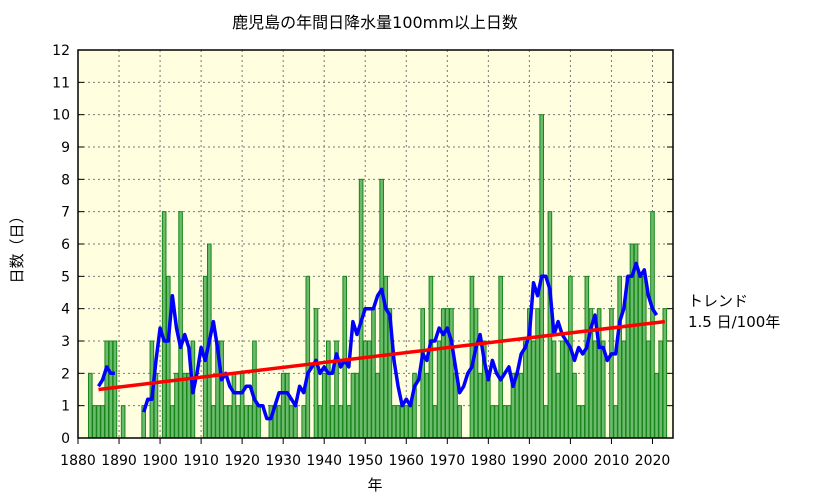 The height and width of the screenshot is (502, 833). Describe the element at coordinates (65, 277) in the screenshot. I see `y-tick-label: 5` at that location.